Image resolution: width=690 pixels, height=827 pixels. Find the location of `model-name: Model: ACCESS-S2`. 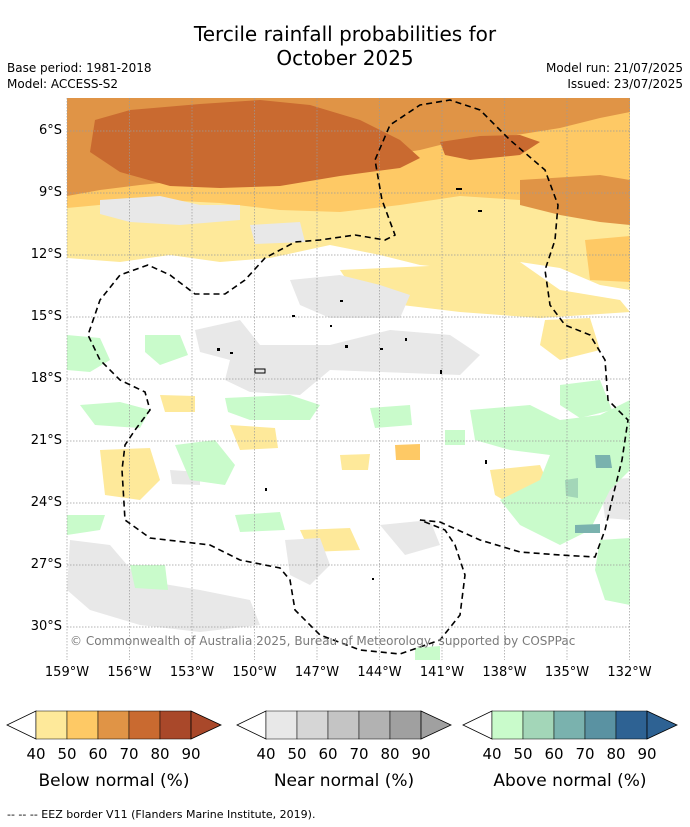

model-name: Model: ACCESS-S2 is located at coordinates (63, 84).